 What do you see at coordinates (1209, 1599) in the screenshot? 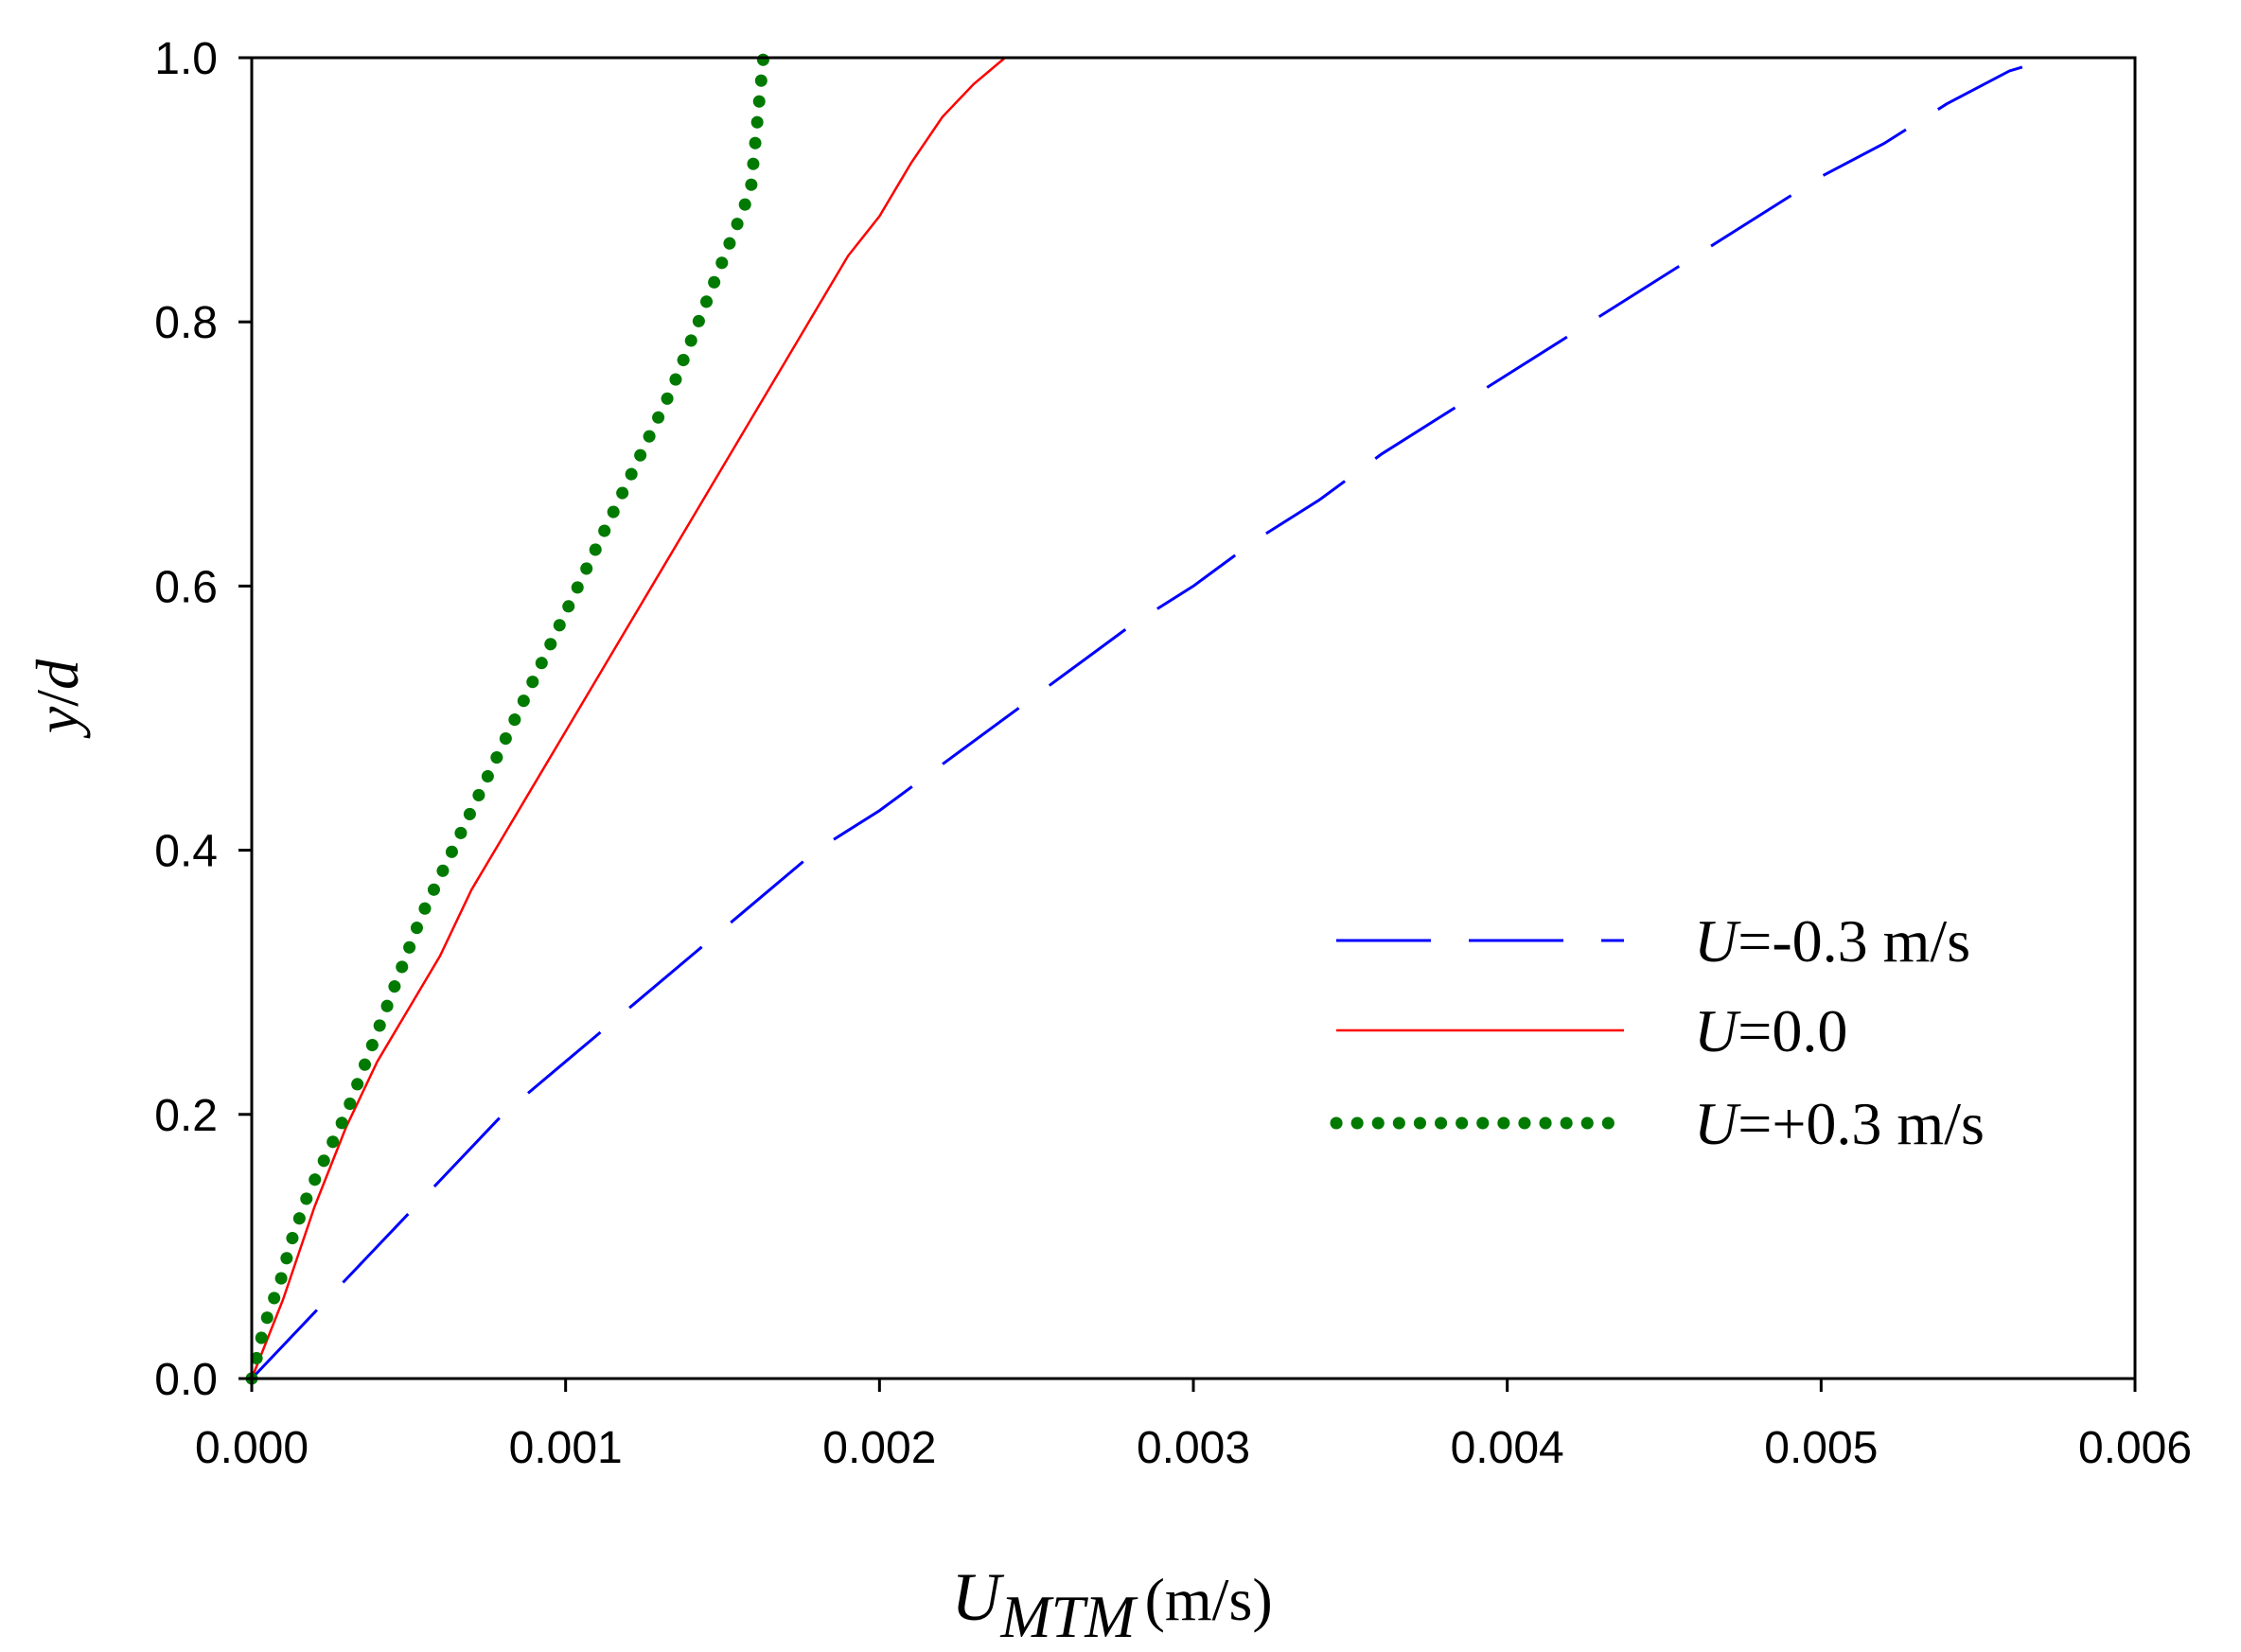
I see `x-axis-title-unit: (m/s)` at bounding box center [1209, 1599].